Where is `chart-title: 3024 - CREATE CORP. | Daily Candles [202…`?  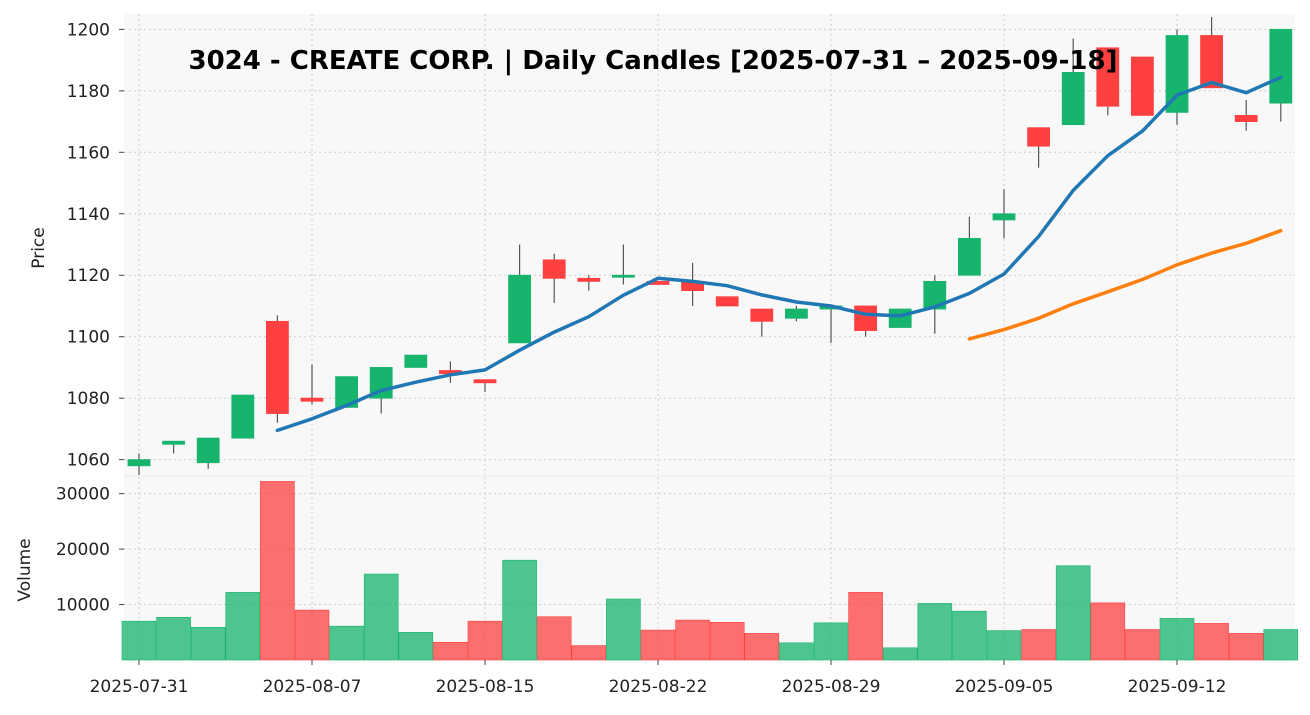 chart-title: 3024 - CREATE CORP. | Daily Candles [202… is located at coordinates (653, 61).